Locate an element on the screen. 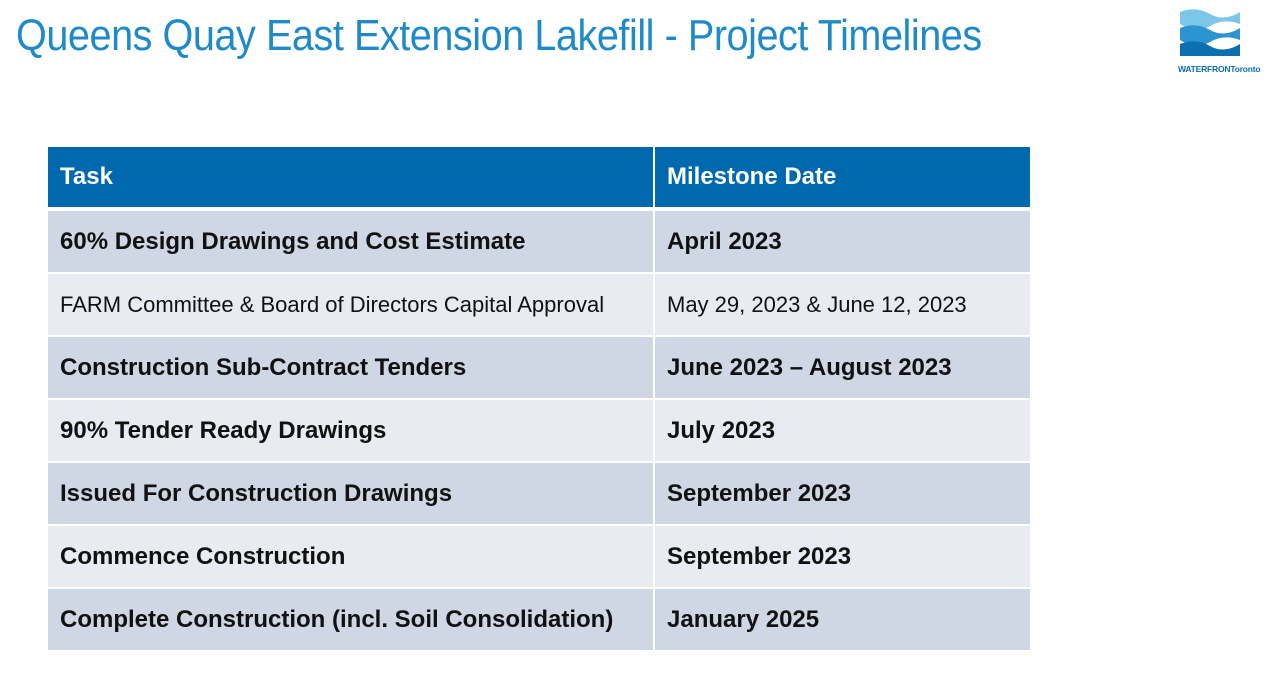  task-cell: 90% Tender Ready Drawings is located at coordinates (351, 431).